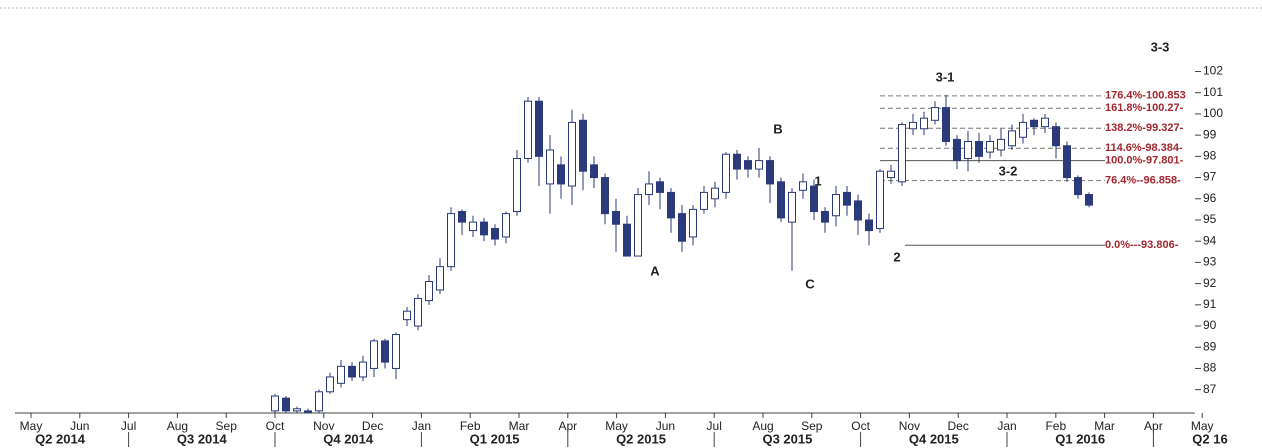 Image resolution: width=1262 pixels, height=448 pixels. I want to click on quarter-label: Q3 2015, so click(787, 438).